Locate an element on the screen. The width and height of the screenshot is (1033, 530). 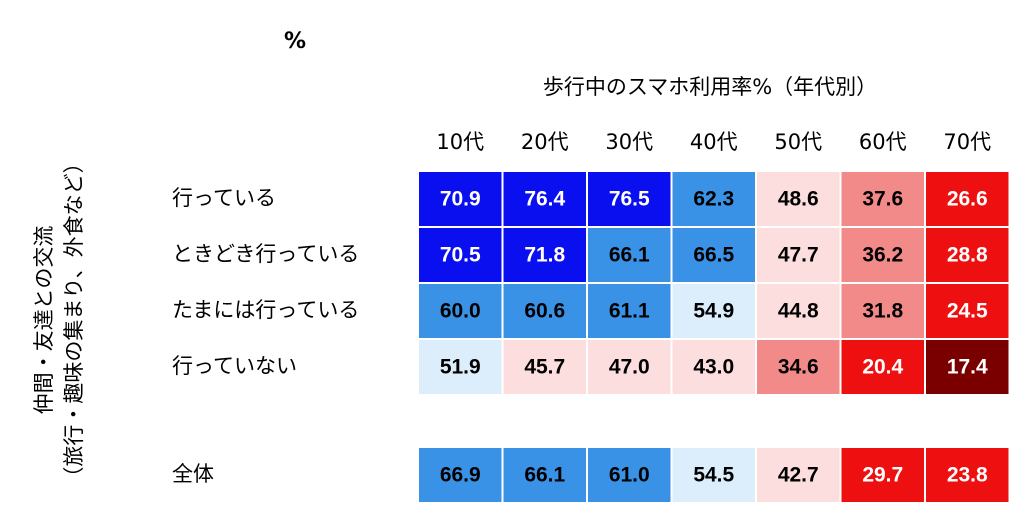
column-header: 50代 is located at coordinates (798, 142).